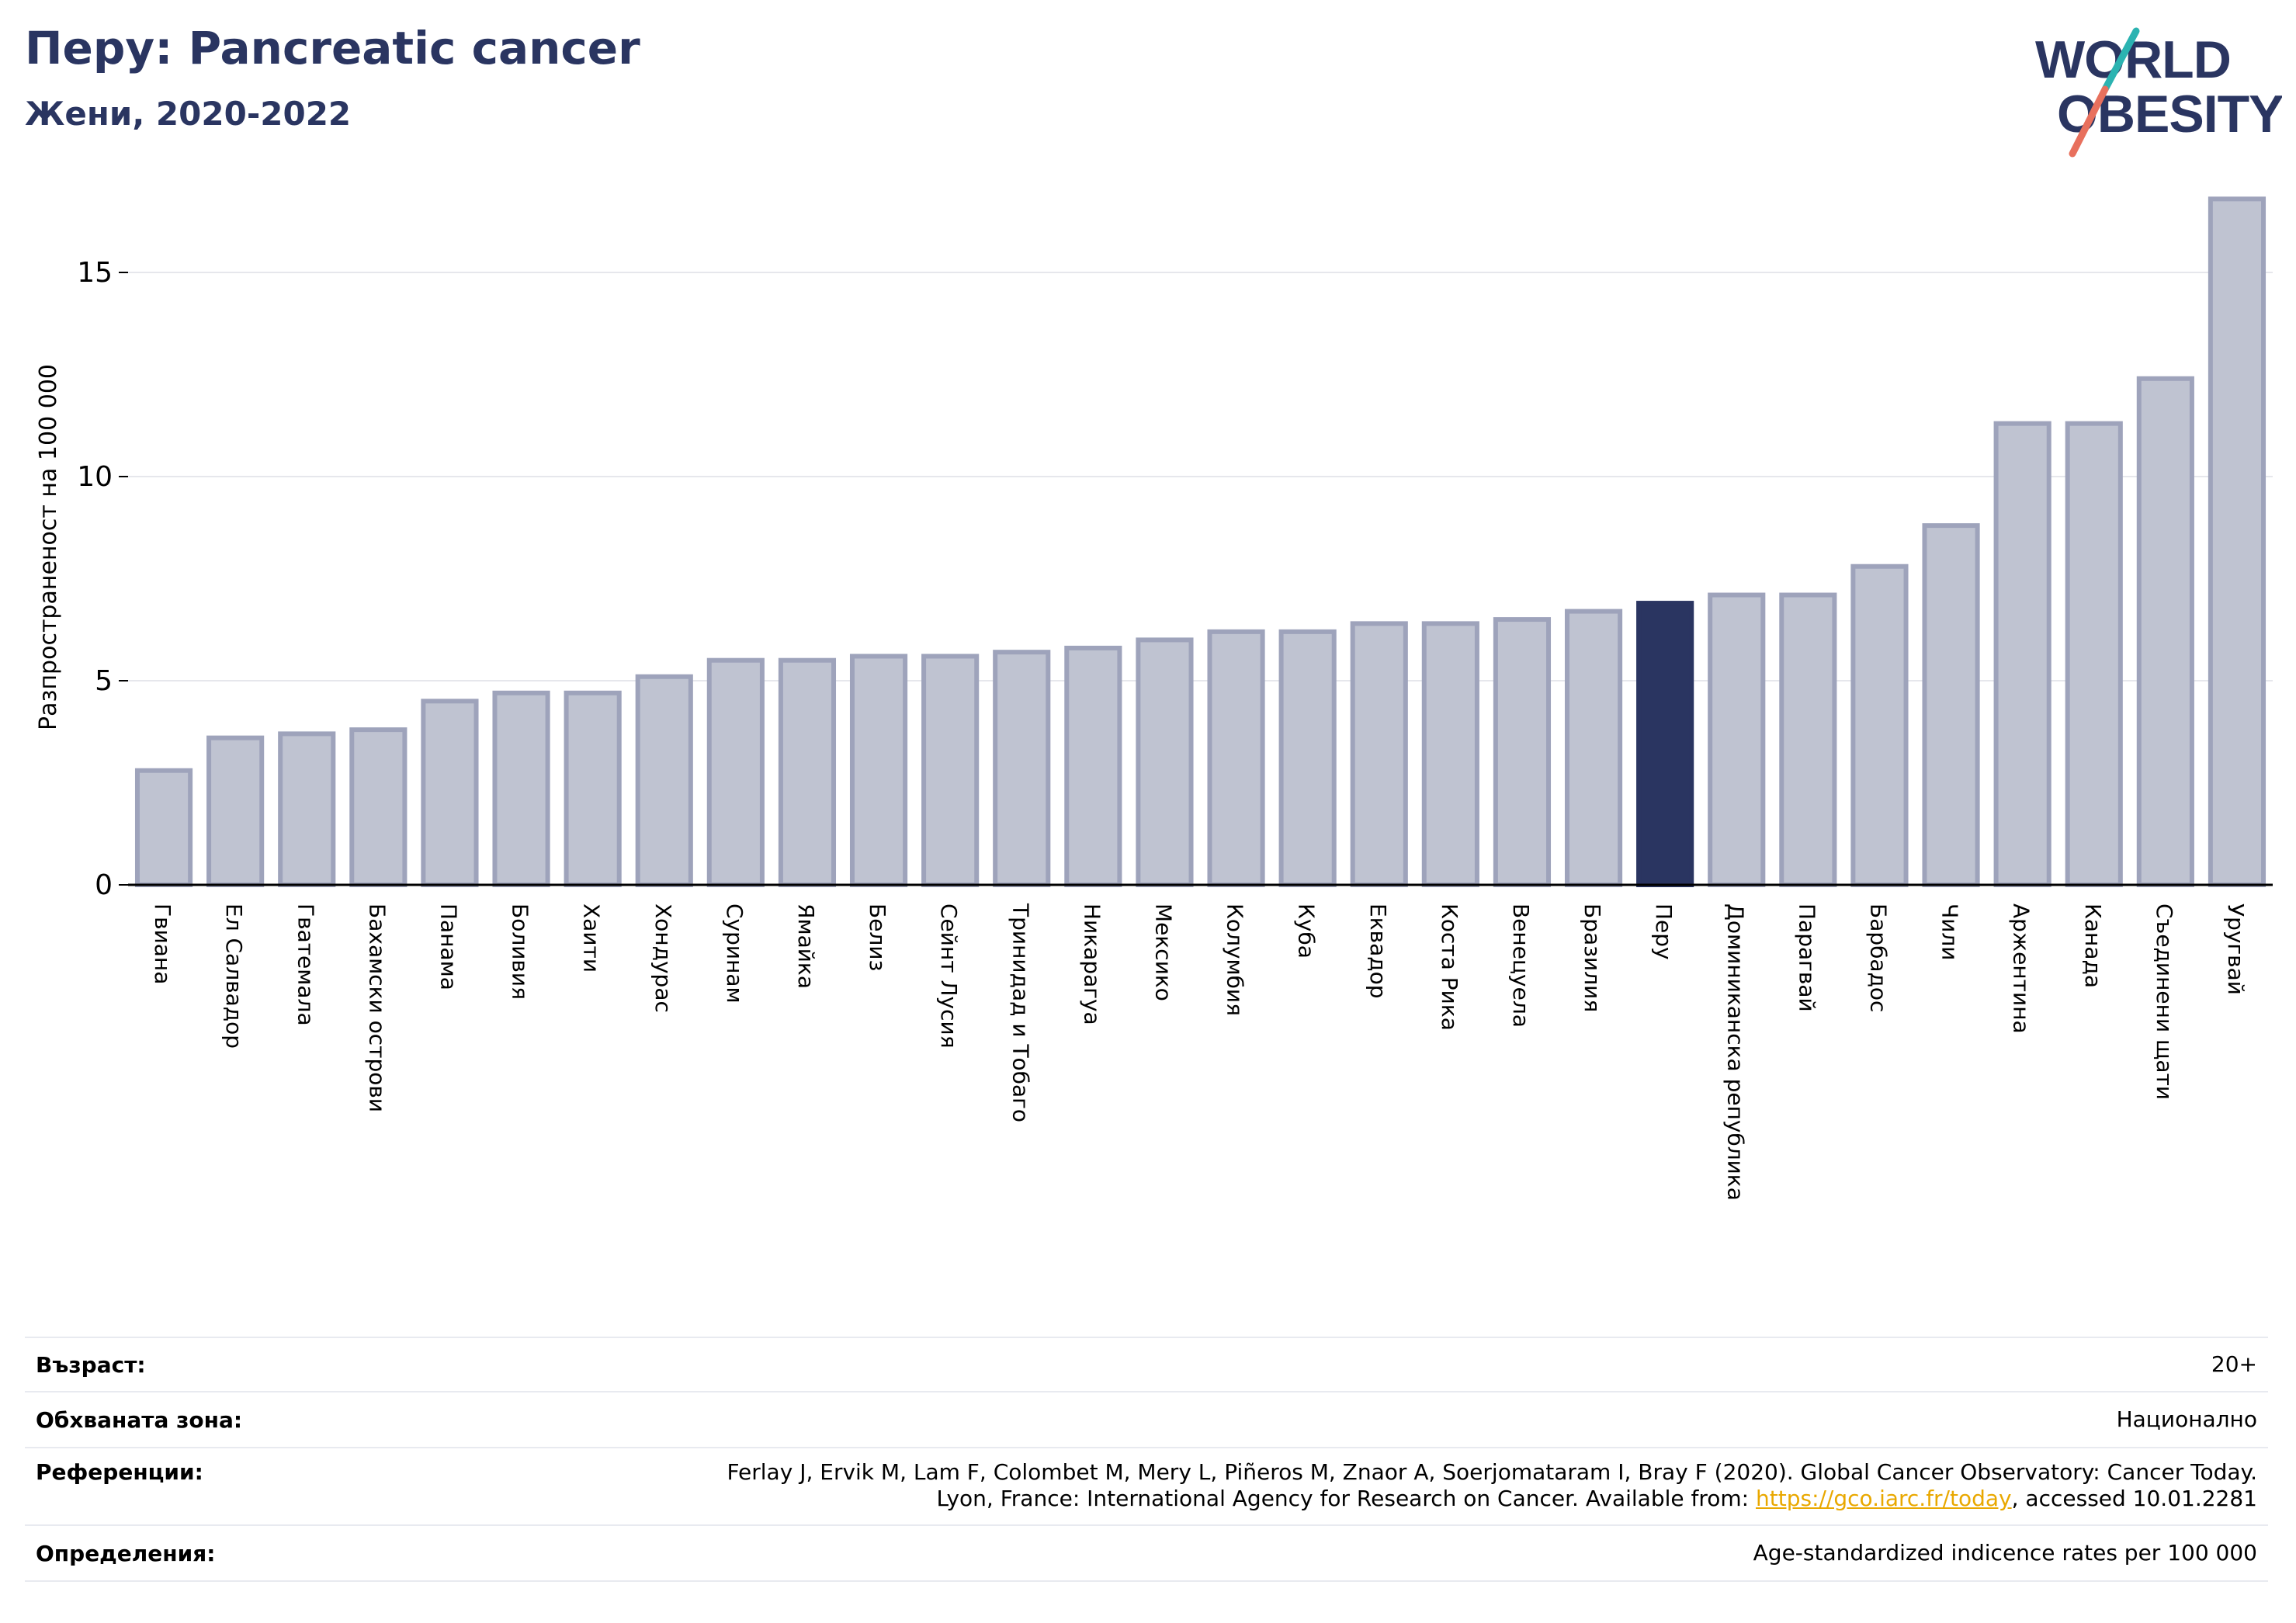 This screenshot has width=2296, height=1623. What do you see at coordinates (2234, 1364) in the screenshot?
I see `age-value: 20+` at bounding box center [2234, 1364].